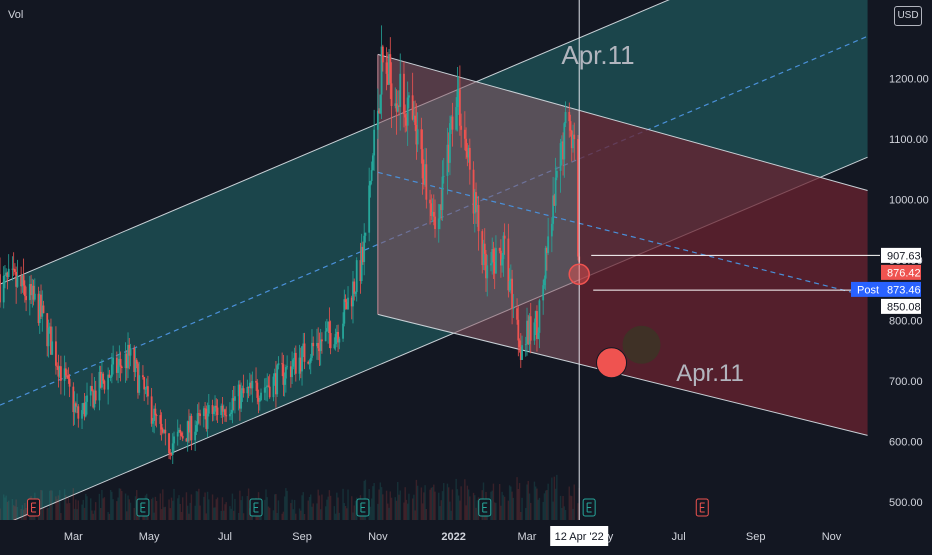  Describe the element at coordinates (901, 272) in the screenshot. I see `tag-last: 876.42` at that location.